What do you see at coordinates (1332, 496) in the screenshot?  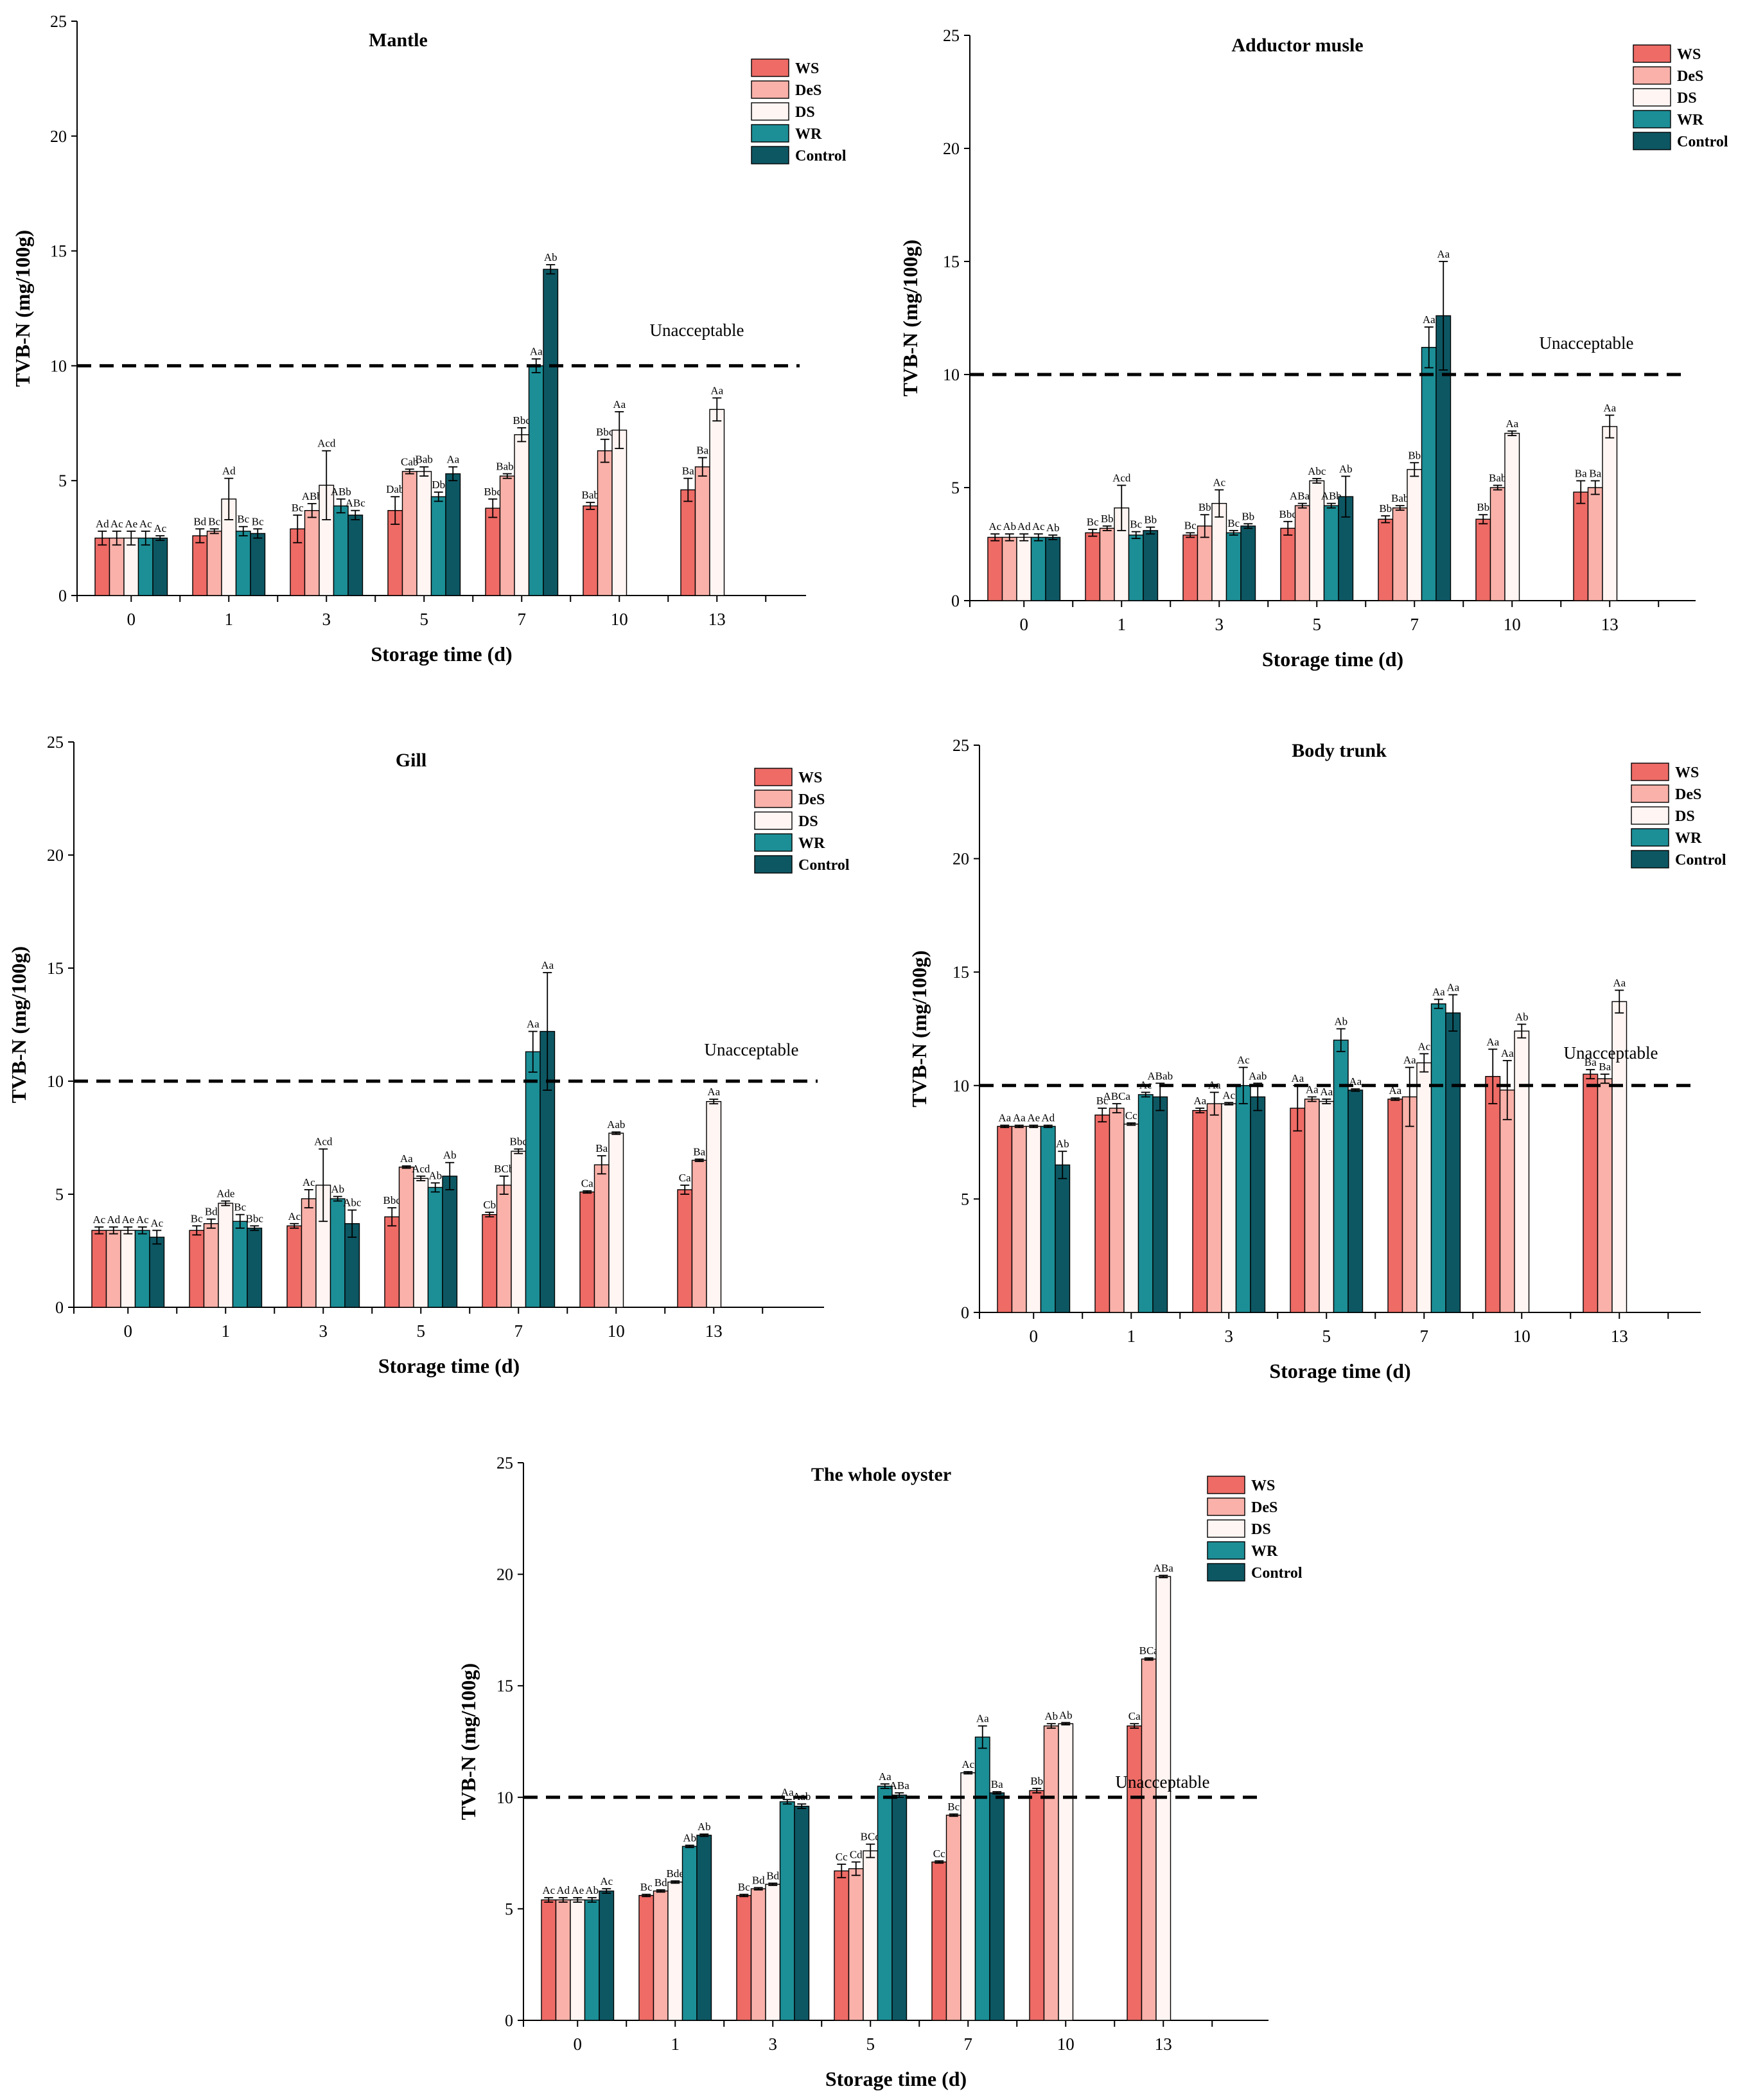 I see `significance-label: ABb` at bounding box center [1332, 496].